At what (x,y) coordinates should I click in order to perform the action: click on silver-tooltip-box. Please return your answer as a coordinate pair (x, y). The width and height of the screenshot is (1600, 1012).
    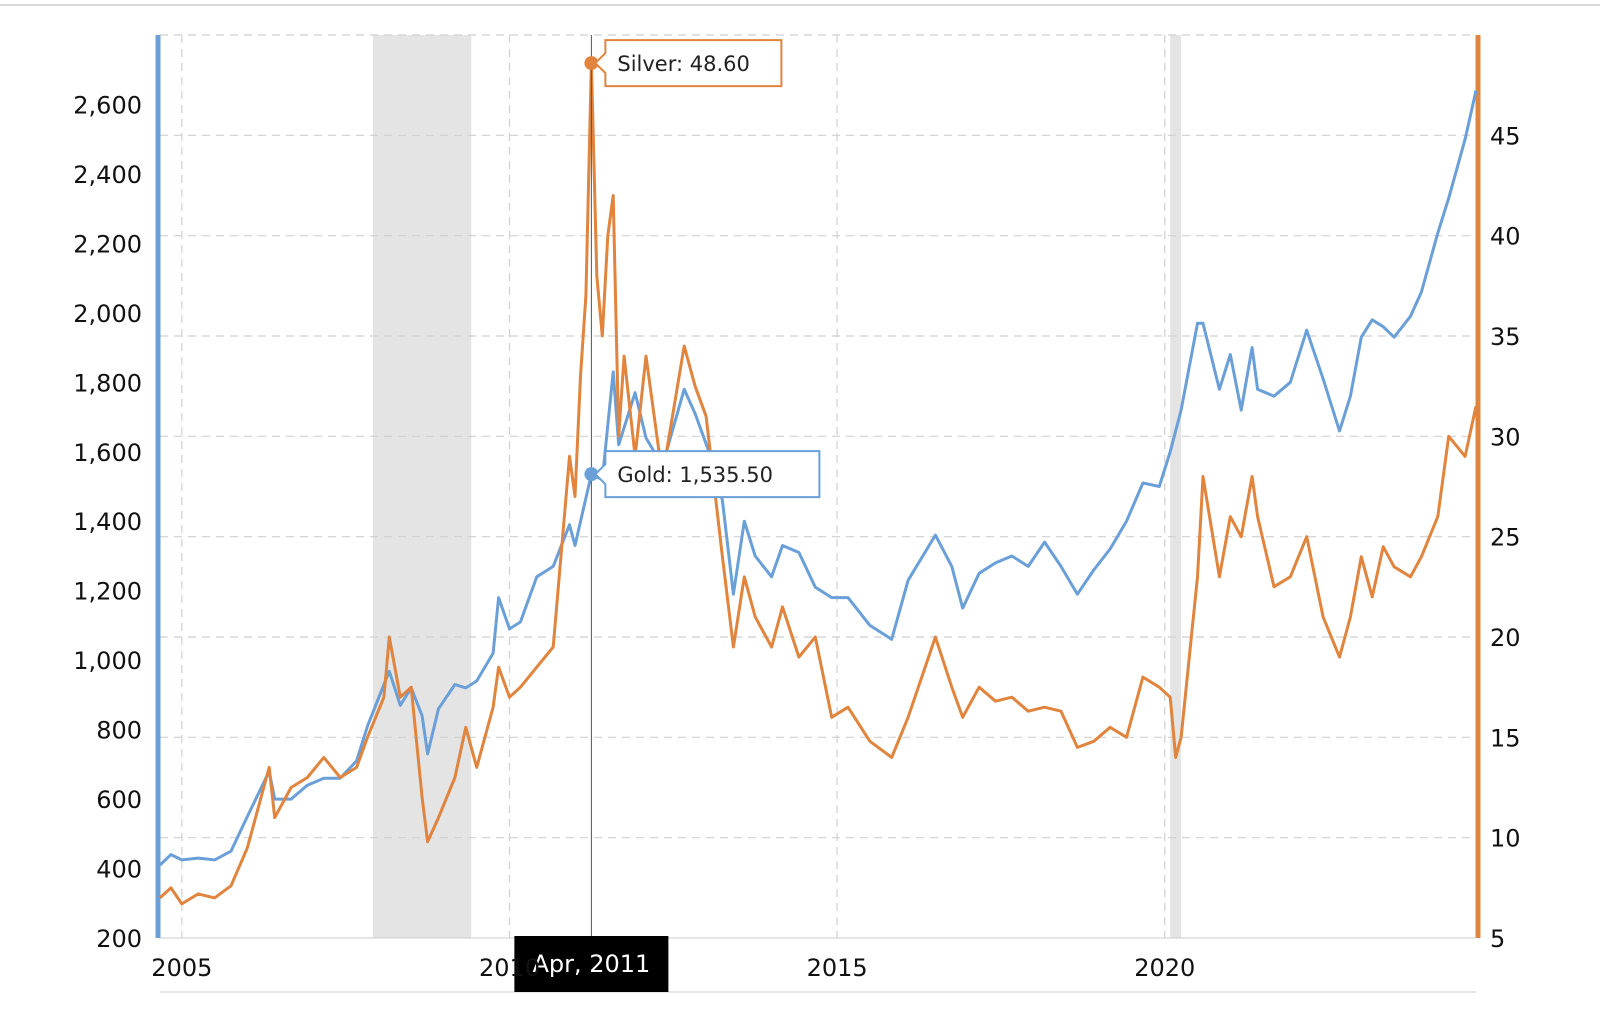
    Looking at the image, I should click on (688, 63).